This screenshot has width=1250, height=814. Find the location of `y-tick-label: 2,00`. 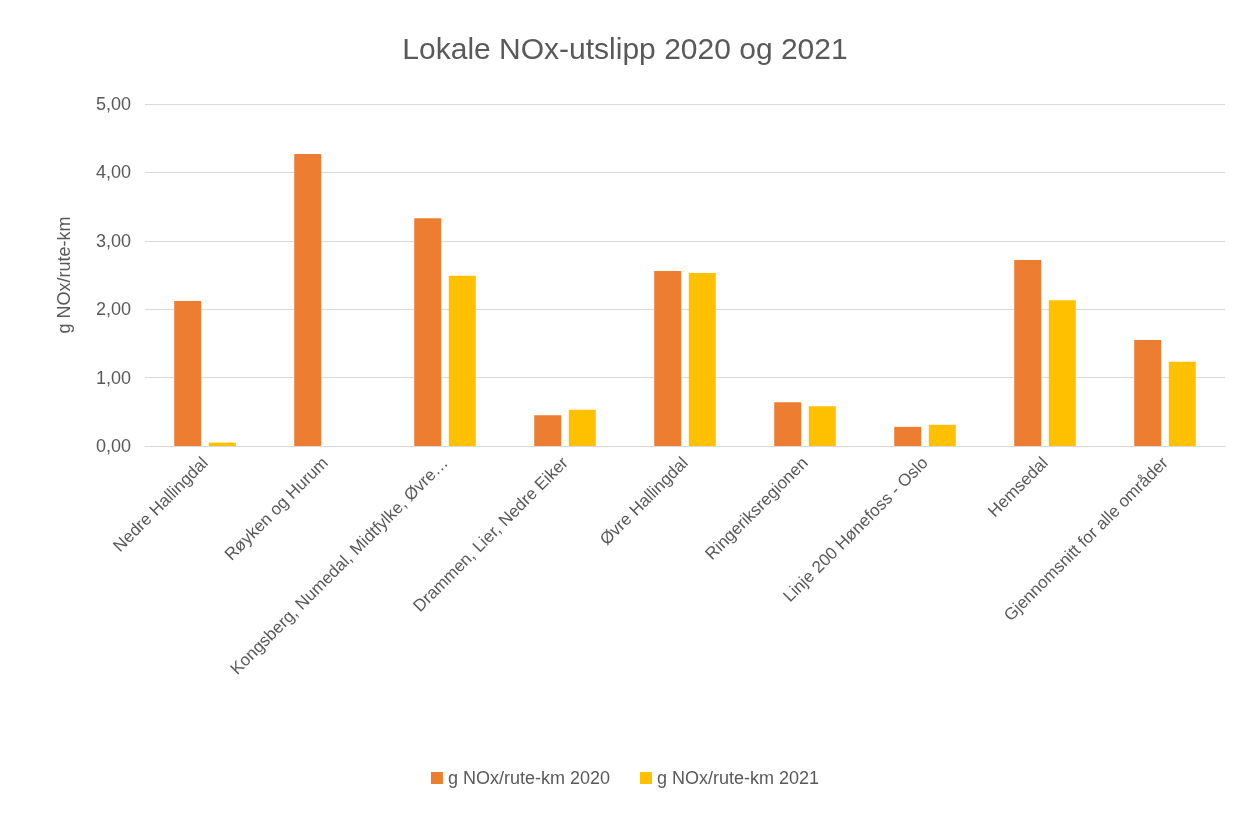

y-tick-label: 2,00 is located at coordinates (113, 309).